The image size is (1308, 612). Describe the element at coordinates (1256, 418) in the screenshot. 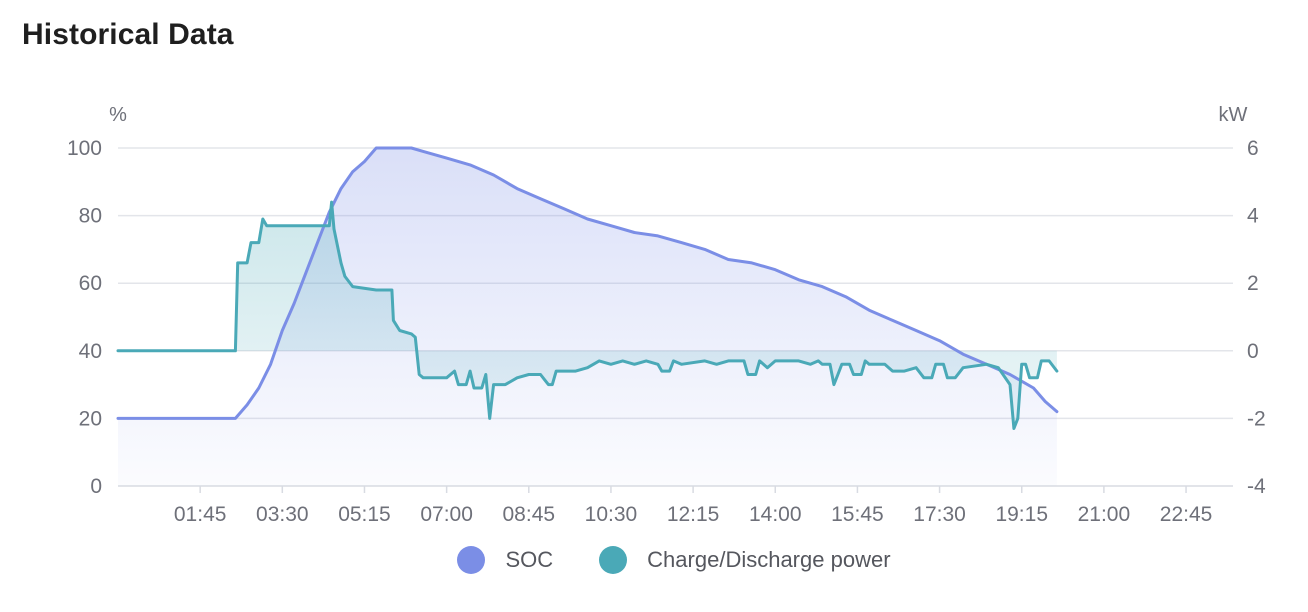

I see `y-right-tick-label: -2` at that location.